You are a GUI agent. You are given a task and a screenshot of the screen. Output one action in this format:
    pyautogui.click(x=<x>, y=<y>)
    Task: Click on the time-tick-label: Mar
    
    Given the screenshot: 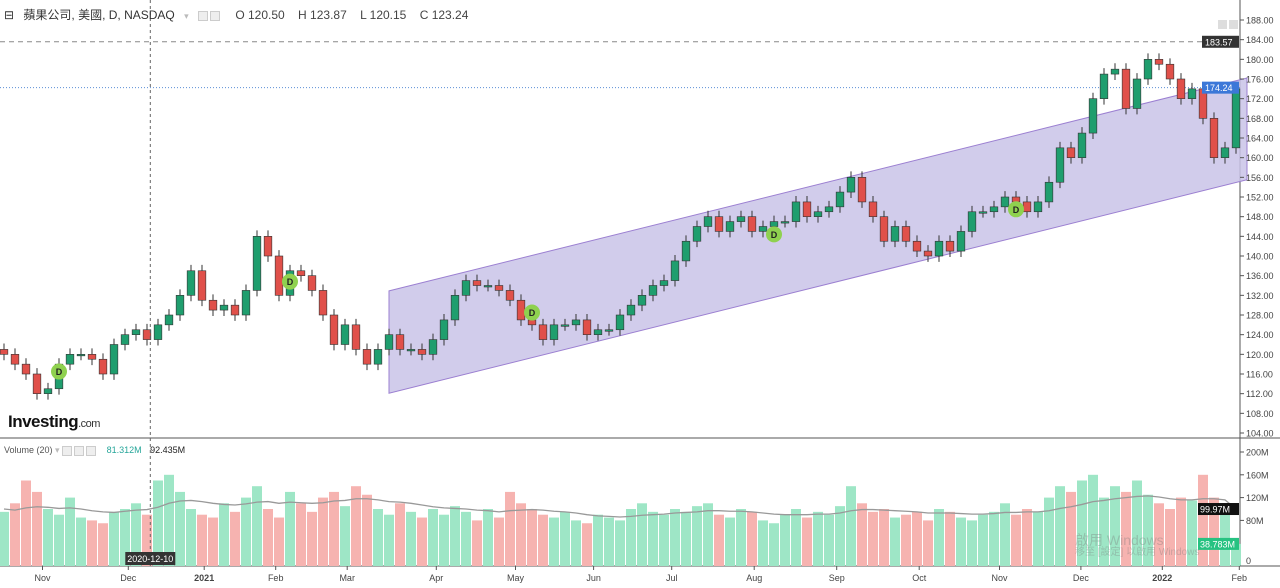 What is the action you would take?
    pyautogui.click(x=347, y=578)
    